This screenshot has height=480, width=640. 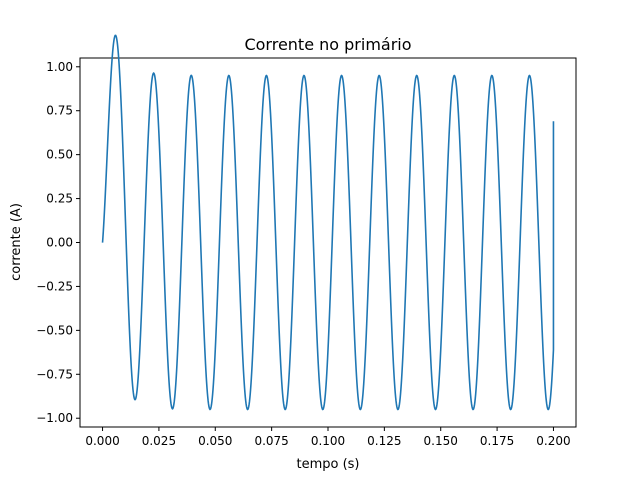 What do you see at coordinates (54, 418) in the screenshot?
I see `y-tick-label: −1.00` at bounding box center [54, 418].